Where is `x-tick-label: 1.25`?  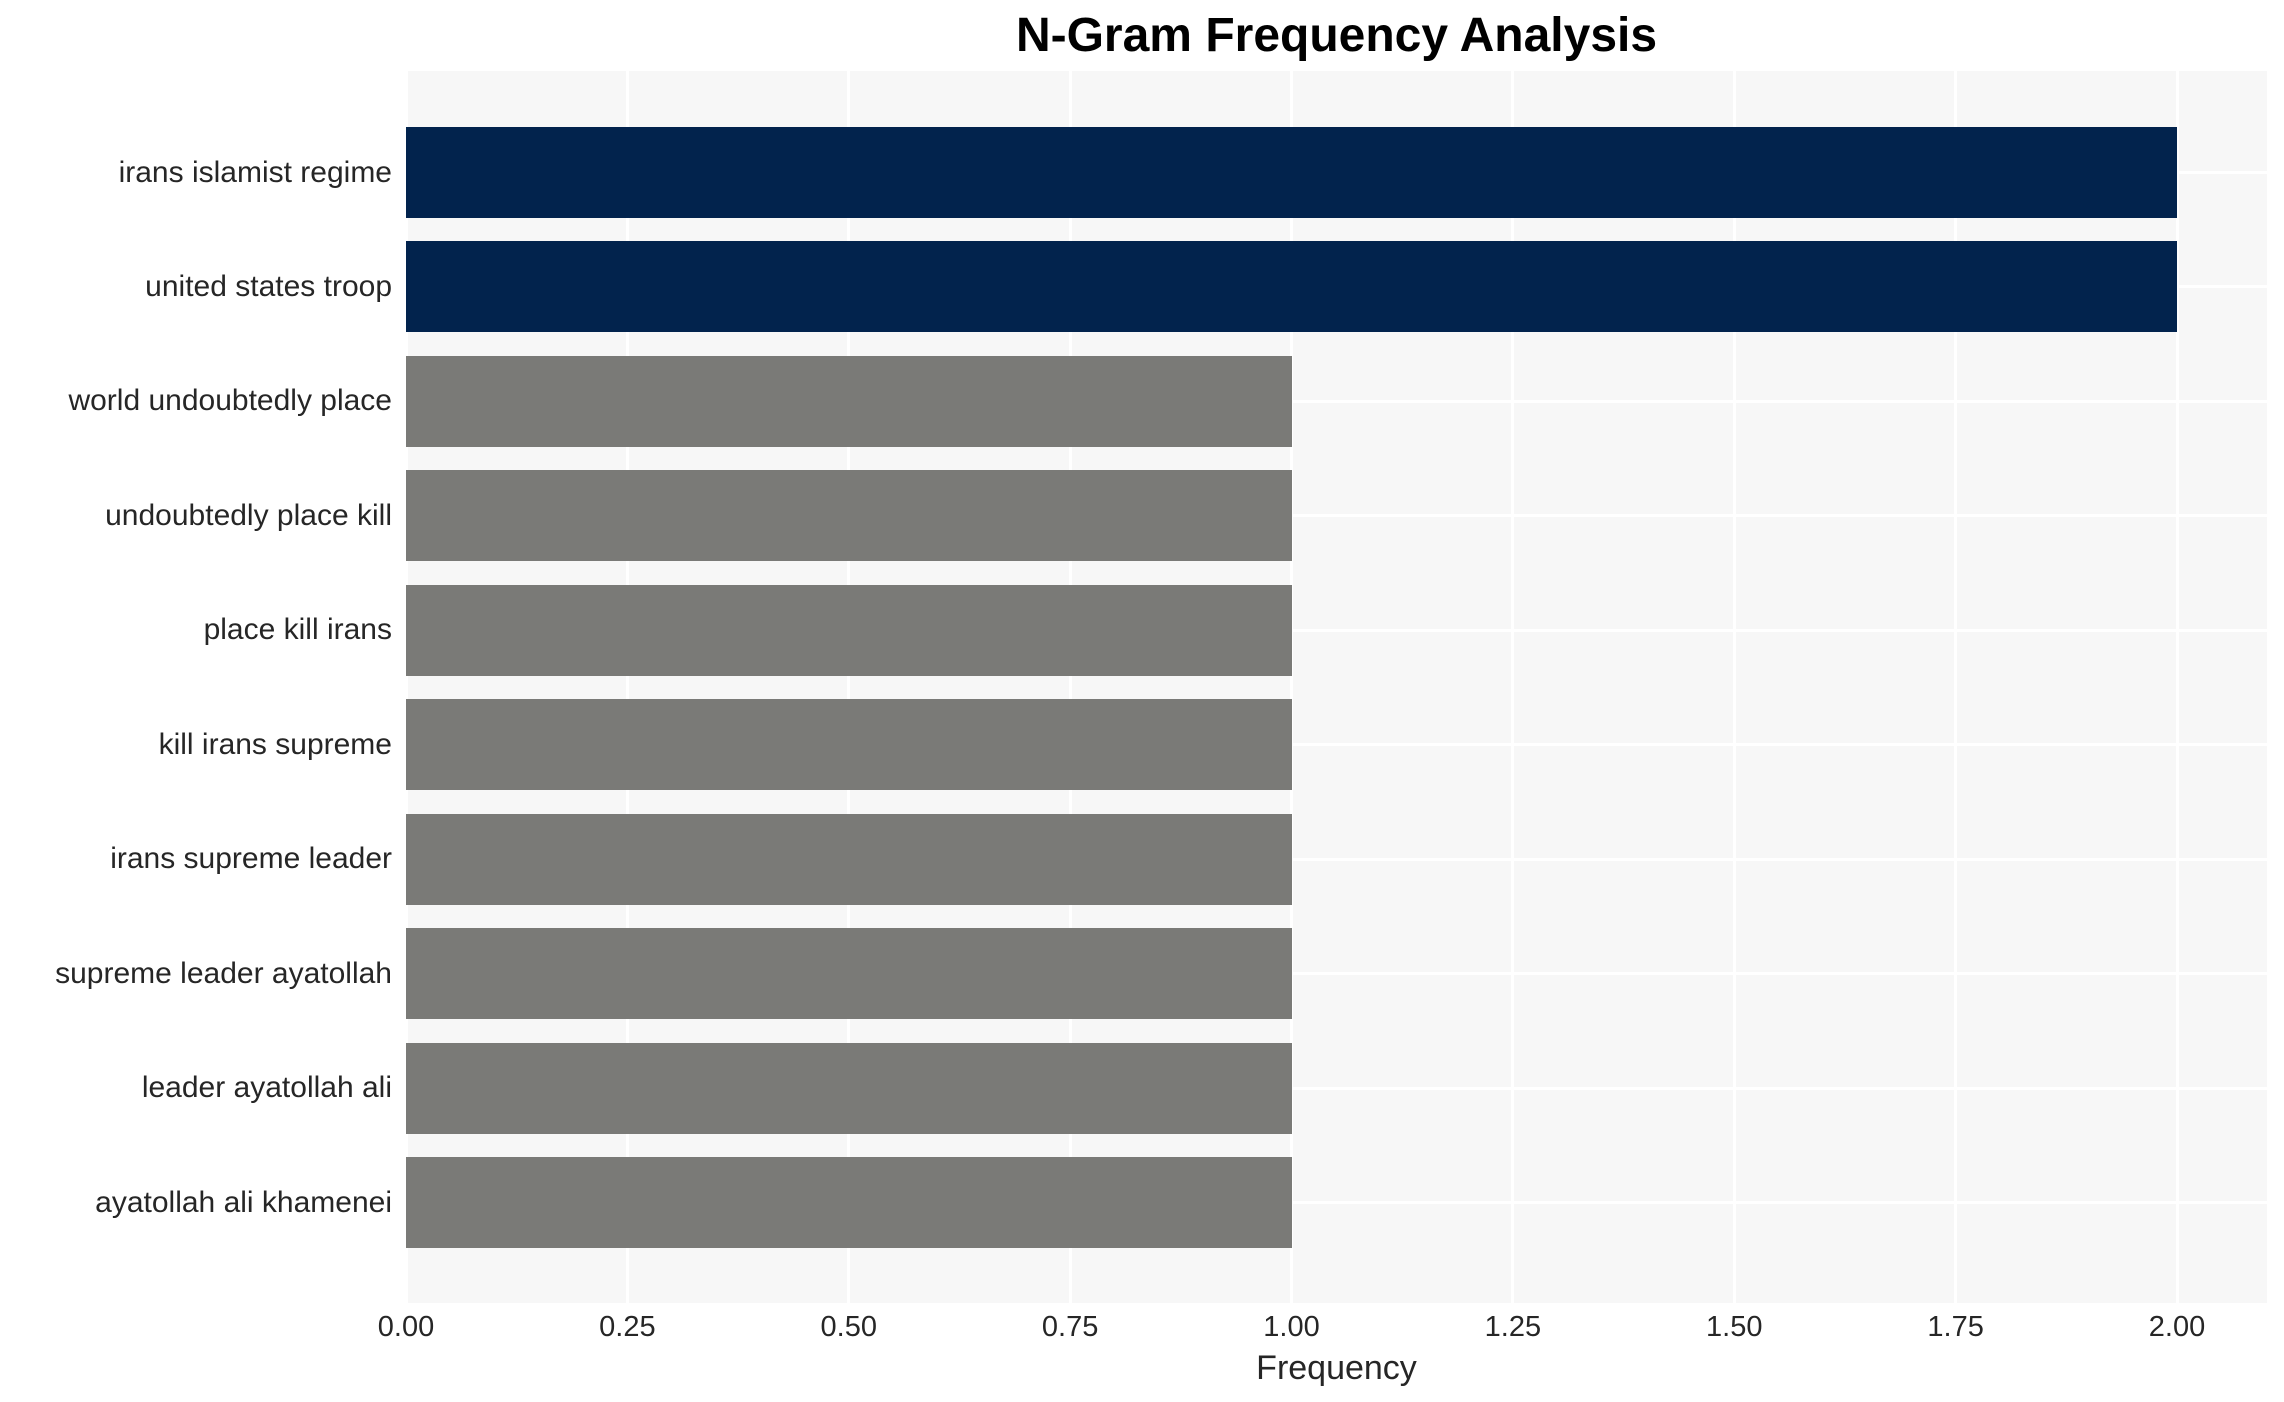
x-tick-label: 1.25 is located at coordinates (1513, 1327).